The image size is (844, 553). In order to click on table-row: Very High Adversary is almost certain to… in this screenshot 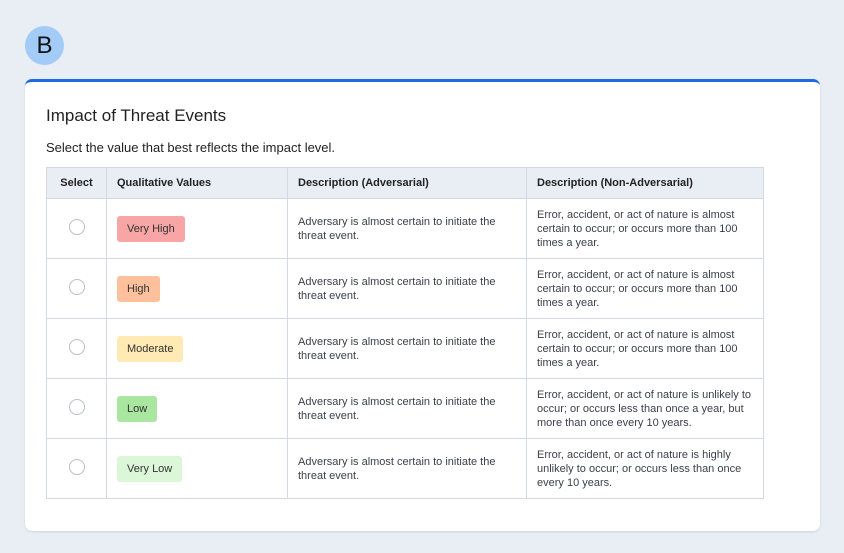, I will do `click(405, 228)`.